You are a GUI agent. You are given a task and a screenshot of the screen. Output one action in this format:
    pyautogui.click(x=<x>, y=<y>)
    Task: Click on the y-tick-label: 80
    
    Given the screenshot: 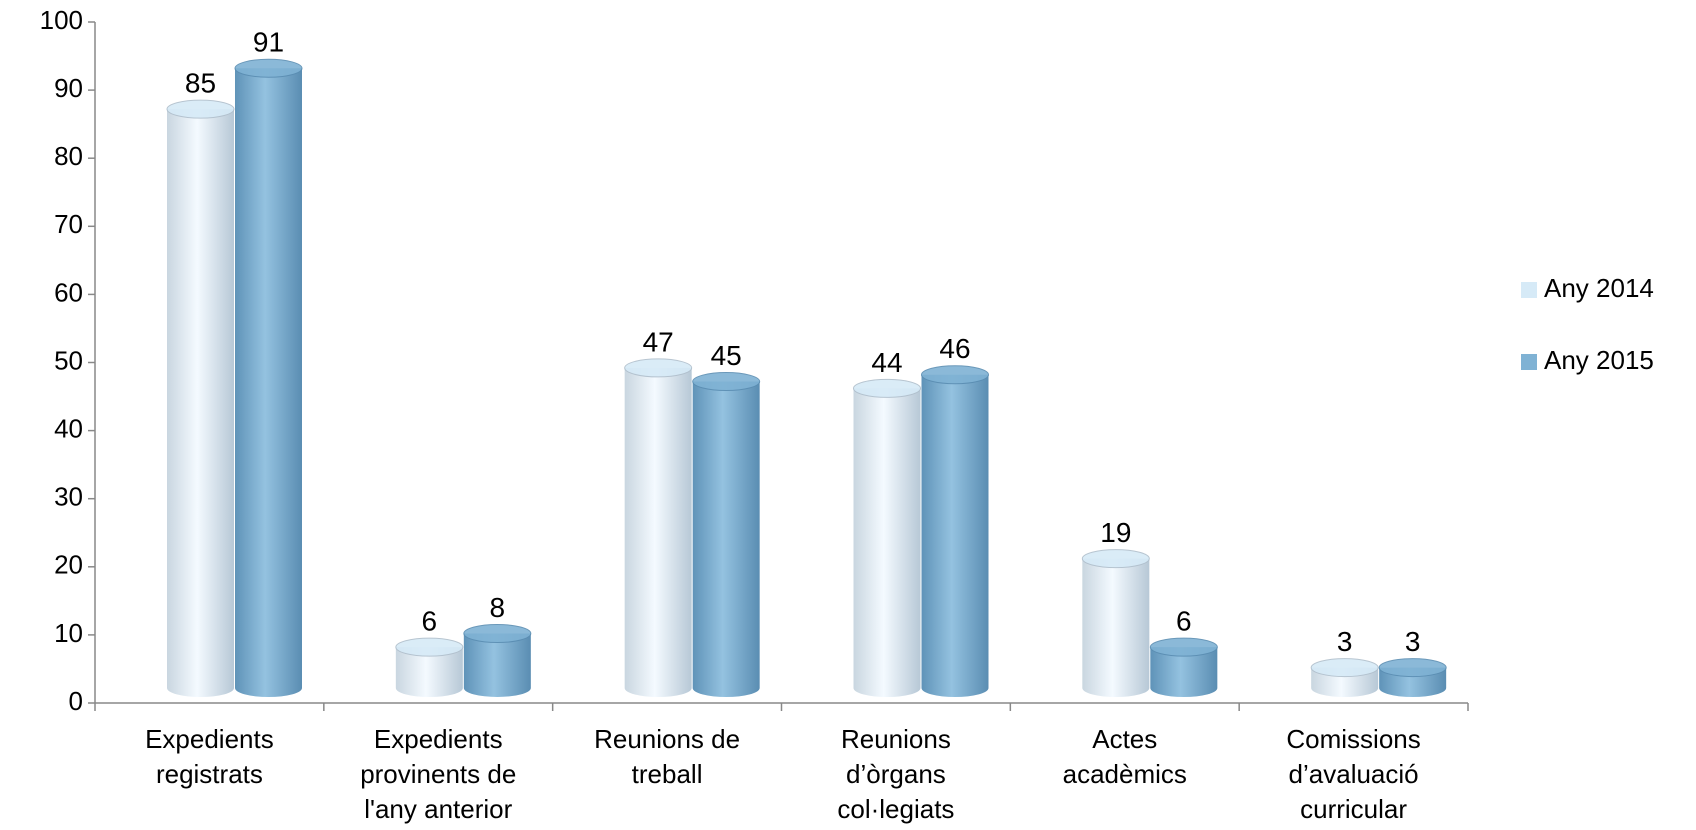 What is the action you would take?
    pyautogui.click(x=68, y=156)
    